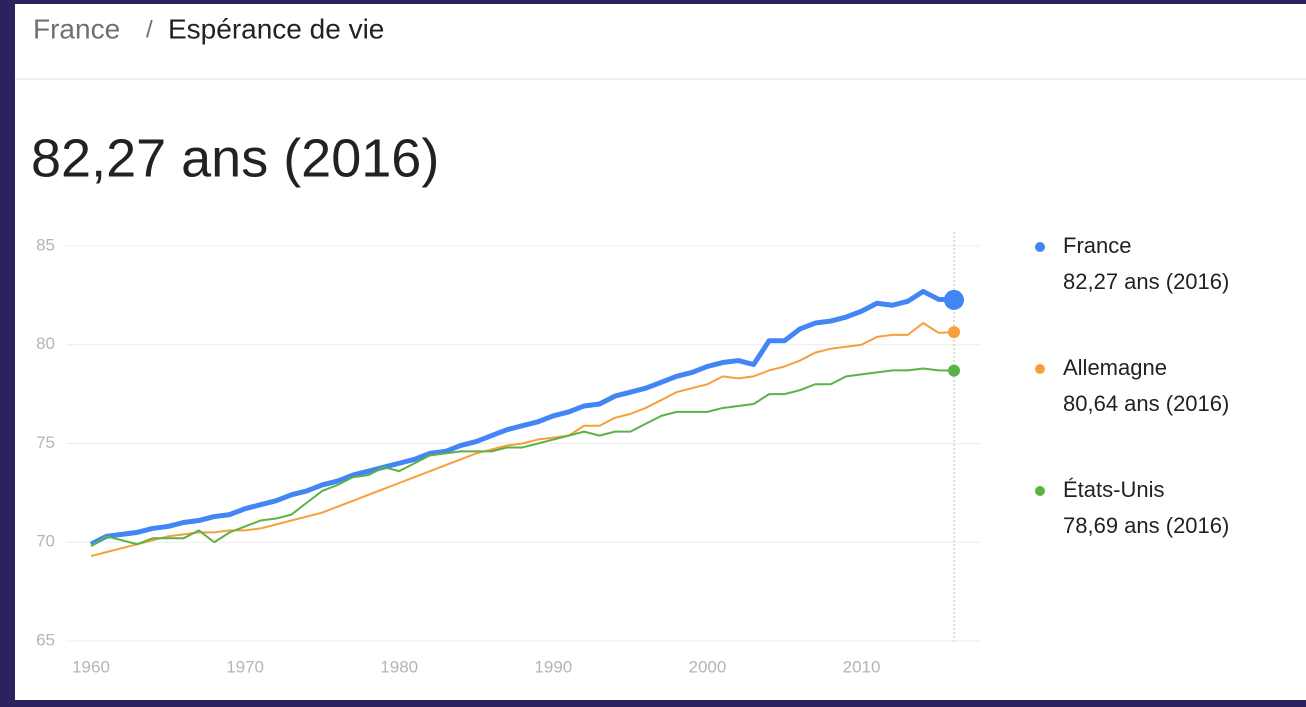 The width and height of the screenshot is (1306, 707). What do you see at coordinates (1113, 489) in the screenshot?
I see `legend-name: États-Unis` at bounding box center [1113, 489].